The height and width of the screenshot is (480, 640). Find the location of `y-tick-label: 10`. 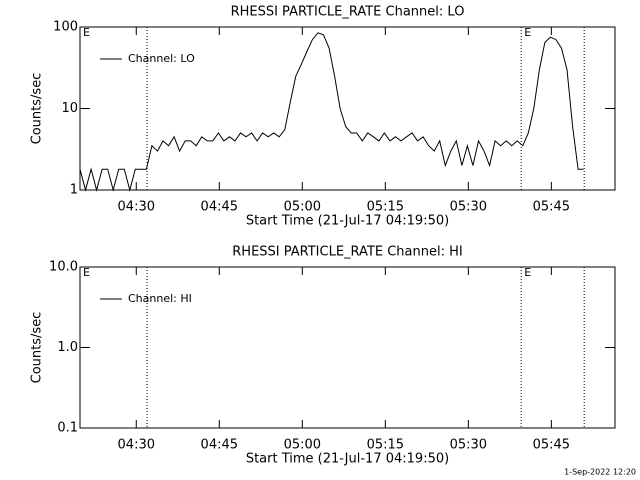

y-tick-label: 10 is located at coordinates (69, 108).